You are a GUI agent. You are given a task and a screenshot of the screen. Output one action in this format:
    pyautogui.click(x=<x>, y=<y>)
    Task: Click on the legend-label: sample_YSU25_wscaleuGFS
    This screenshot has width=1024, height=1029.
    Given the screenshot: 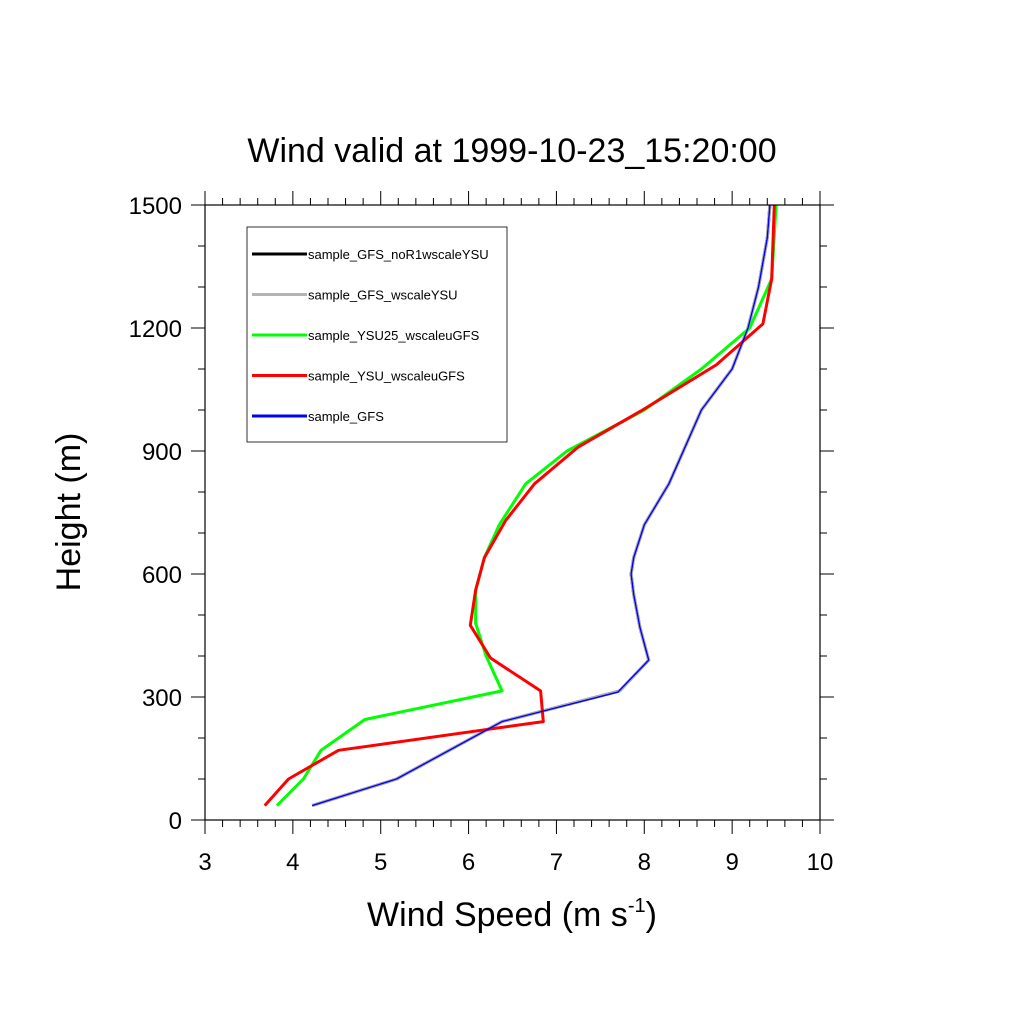 What is the action you would take?
    pyautogui.click(x=394, y=335)
    